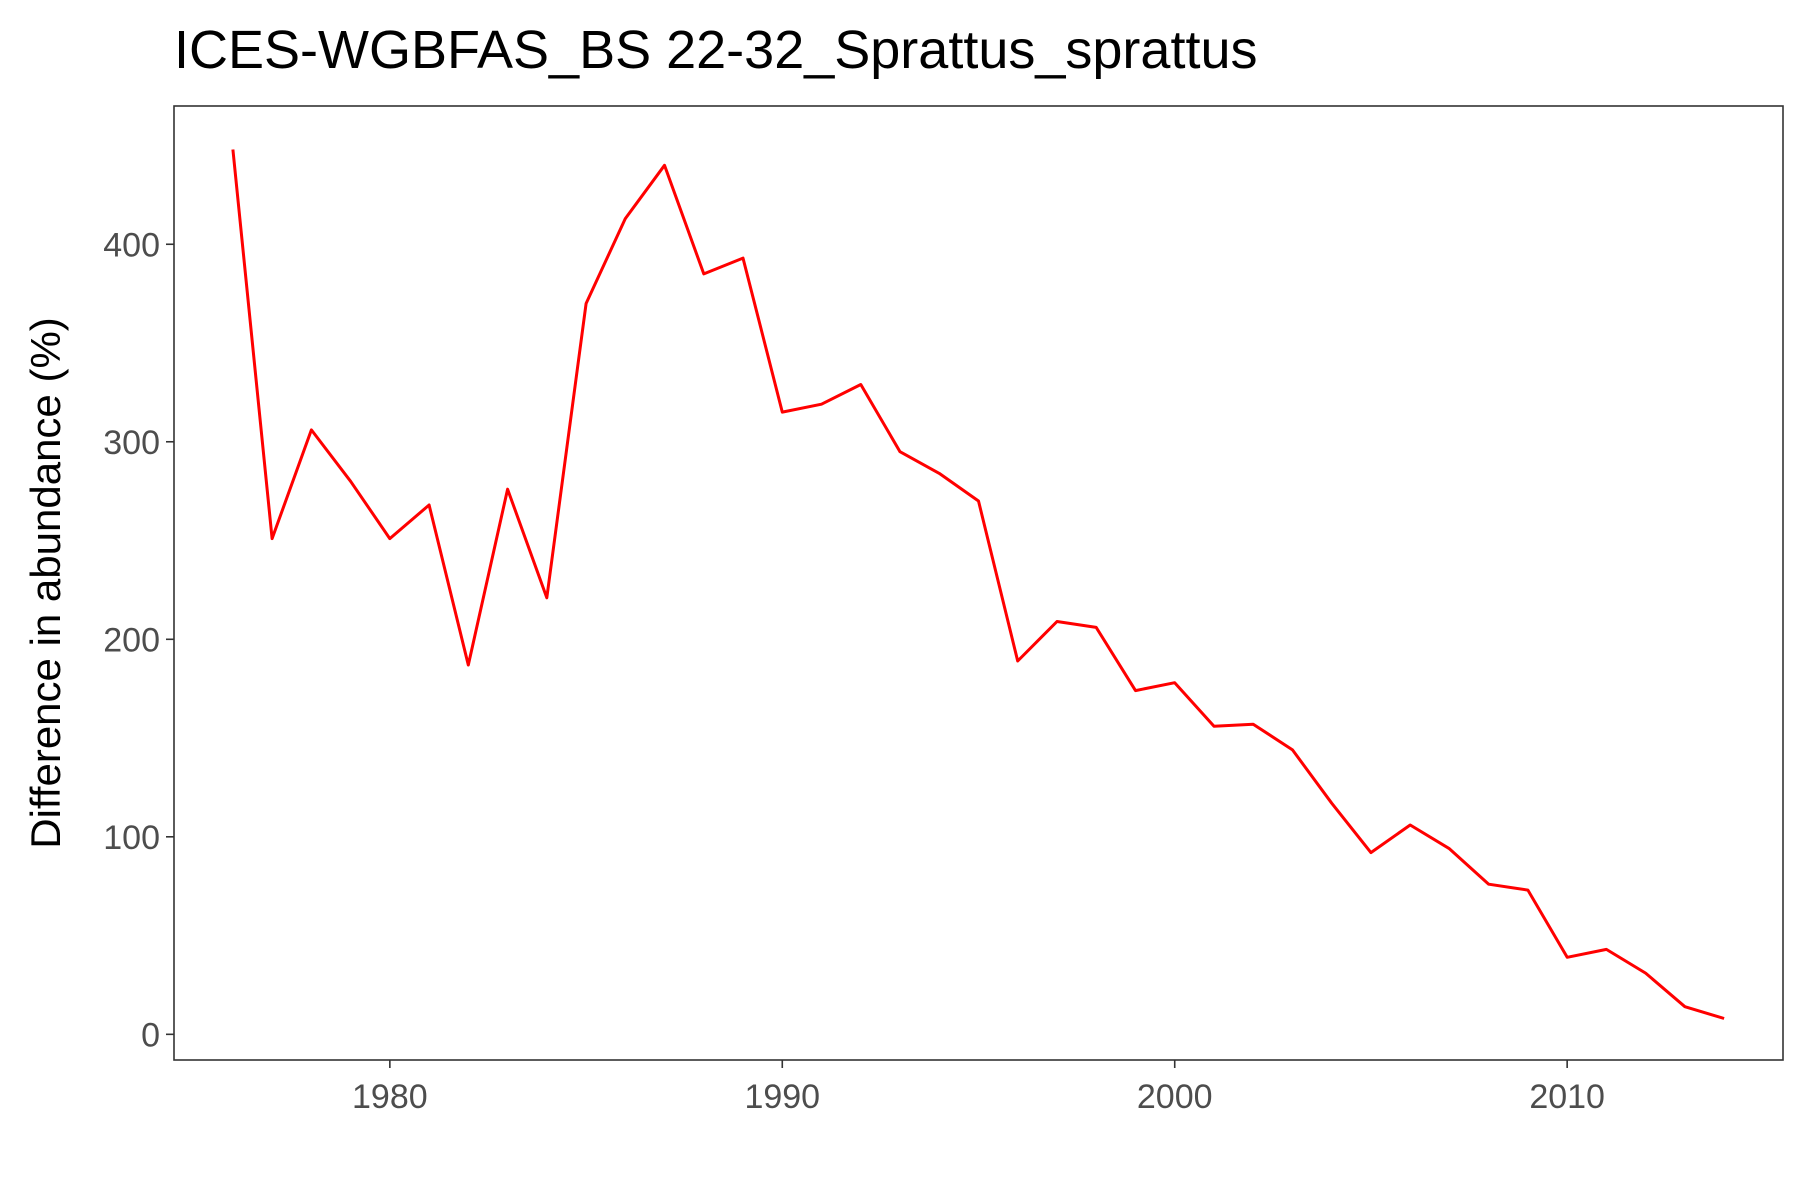  I want to click on x-tick-label: 2000, so click(1175, 1097).